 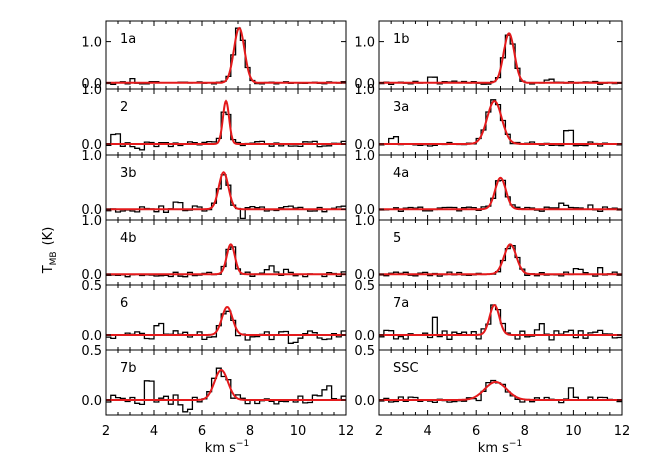 I want to click on panel-label: 3b, so click(x=128, y=173).